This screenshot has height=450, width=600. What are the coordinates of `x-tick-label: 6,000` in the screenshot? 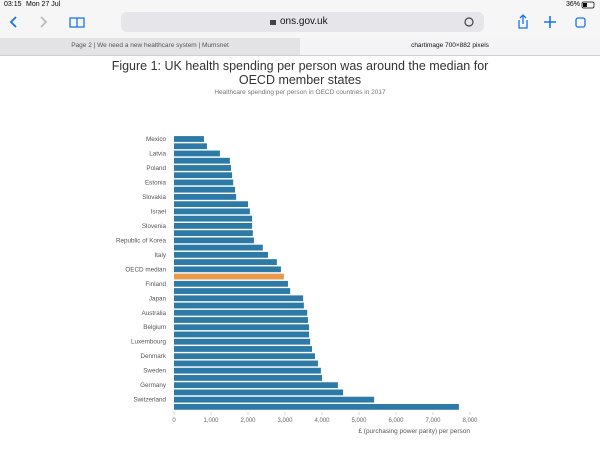 It's located at (396, 421).